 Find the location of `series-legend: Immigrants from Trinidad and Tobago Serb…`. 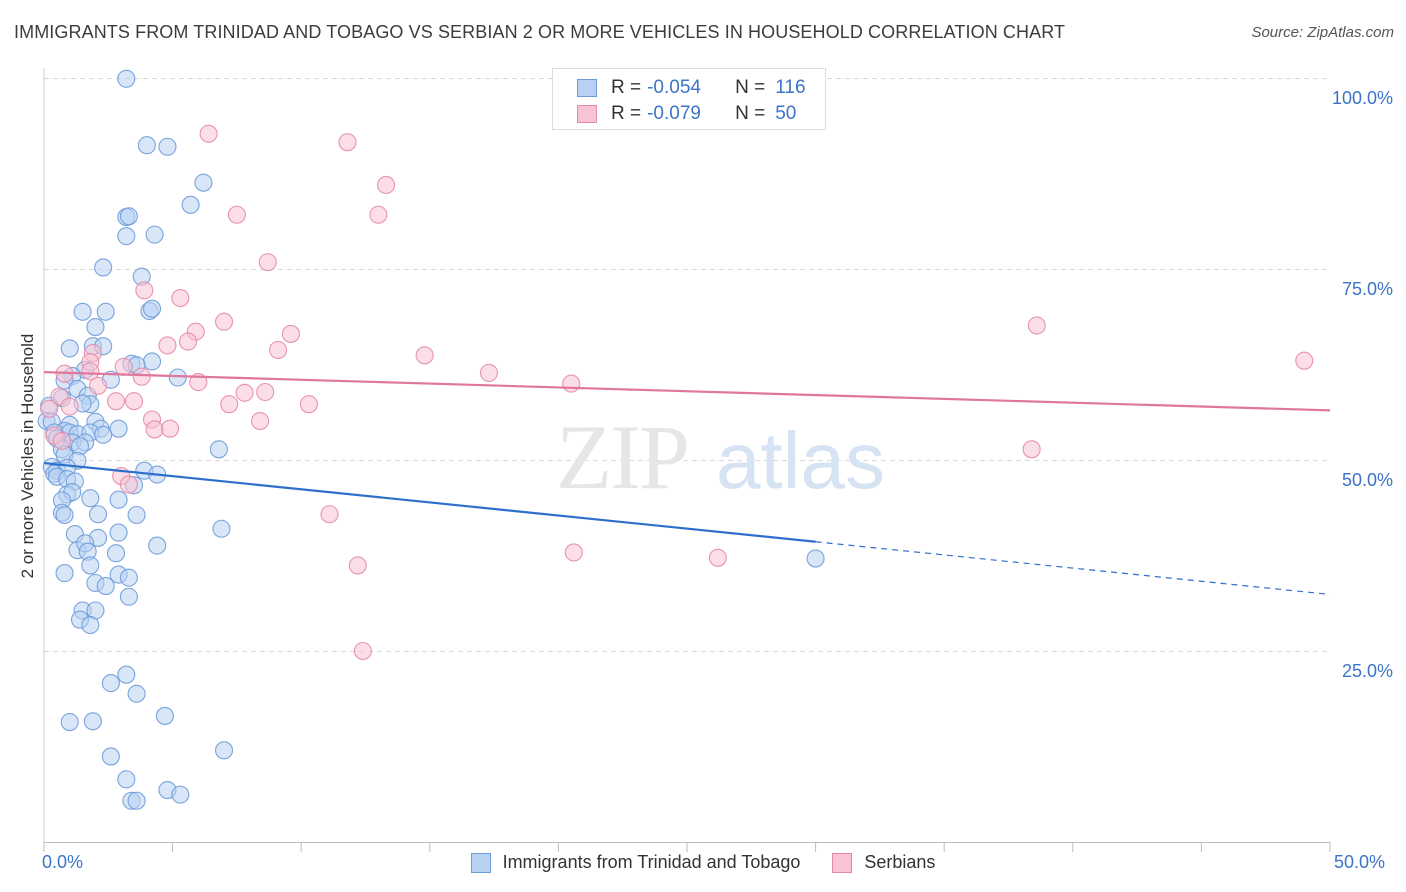

series-legend: Immigrants from Trinidad and Tobago Serb… is located at coordinates (703, 862).